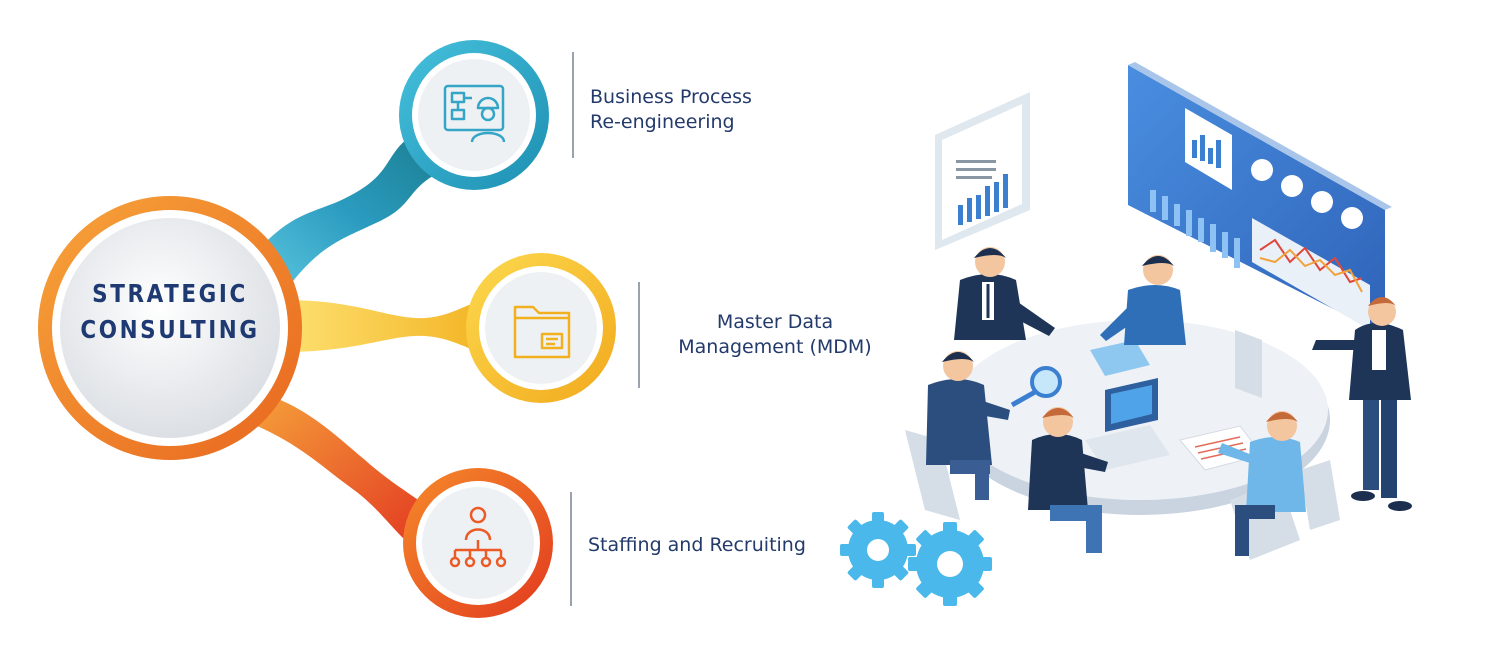 The height and width of the screenshot is (667, 1500). I want to click on hub-title-line-2: CONSULTING, so click(170, 329).